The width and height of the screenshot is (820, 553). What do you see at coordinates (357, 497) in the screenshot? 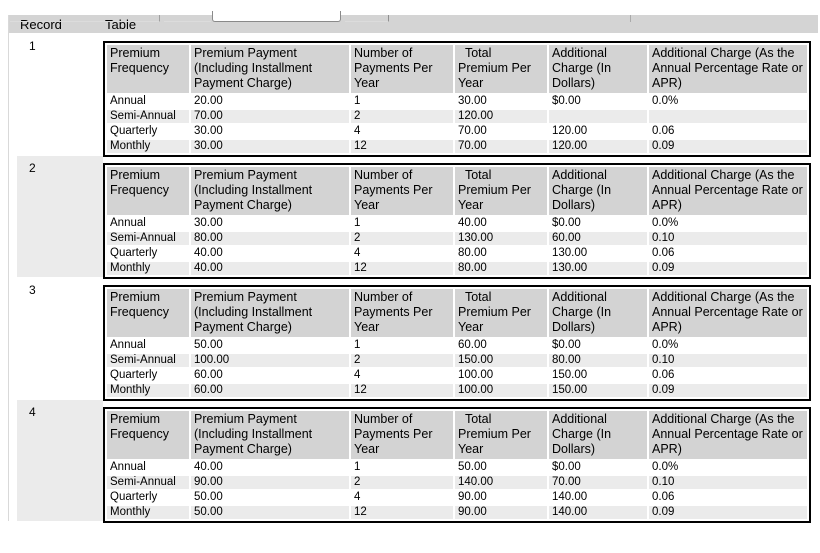
I see `cell-num-payments: 4` at bounding box center [357, 497].